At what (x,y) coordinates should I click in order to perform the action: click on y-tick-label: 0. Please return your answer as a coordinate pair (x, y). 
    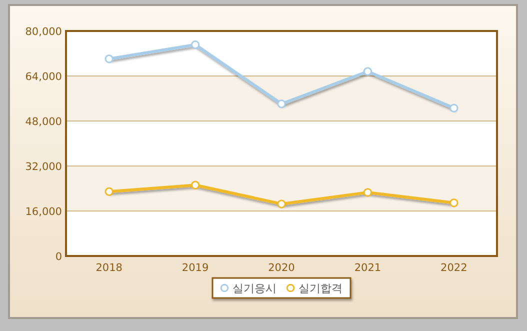
    Looking at the image, I should click on (58, 257).